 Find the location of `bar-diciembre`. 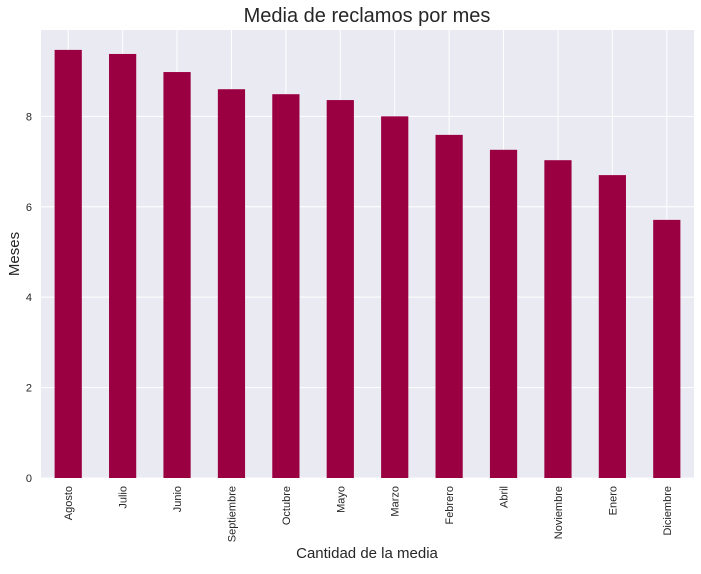

bar-diciembre is located at coordinates (667, 348).